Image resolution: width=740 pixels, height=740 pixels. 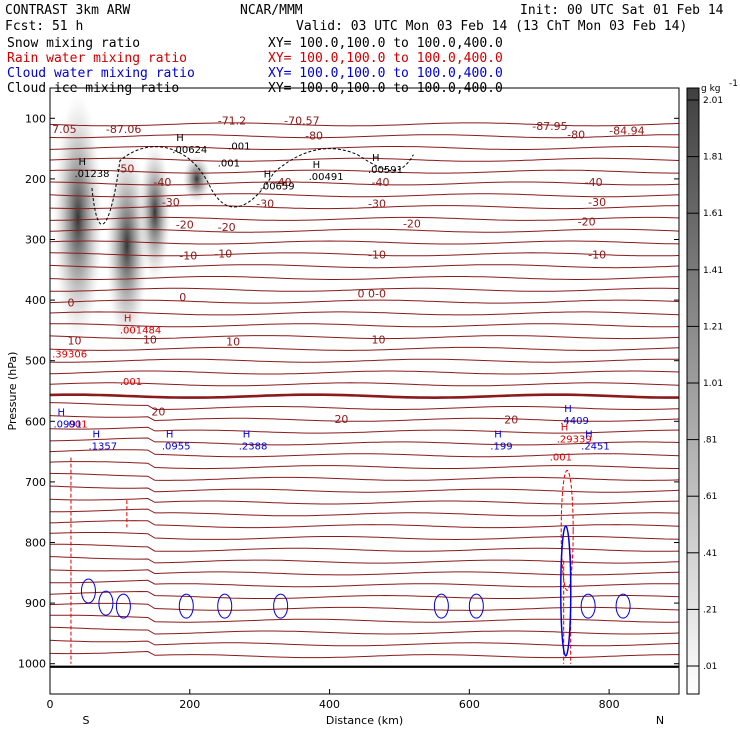 I want to click on legend-snow-label: Snow mixing ratio, so click(x=73, y=43).